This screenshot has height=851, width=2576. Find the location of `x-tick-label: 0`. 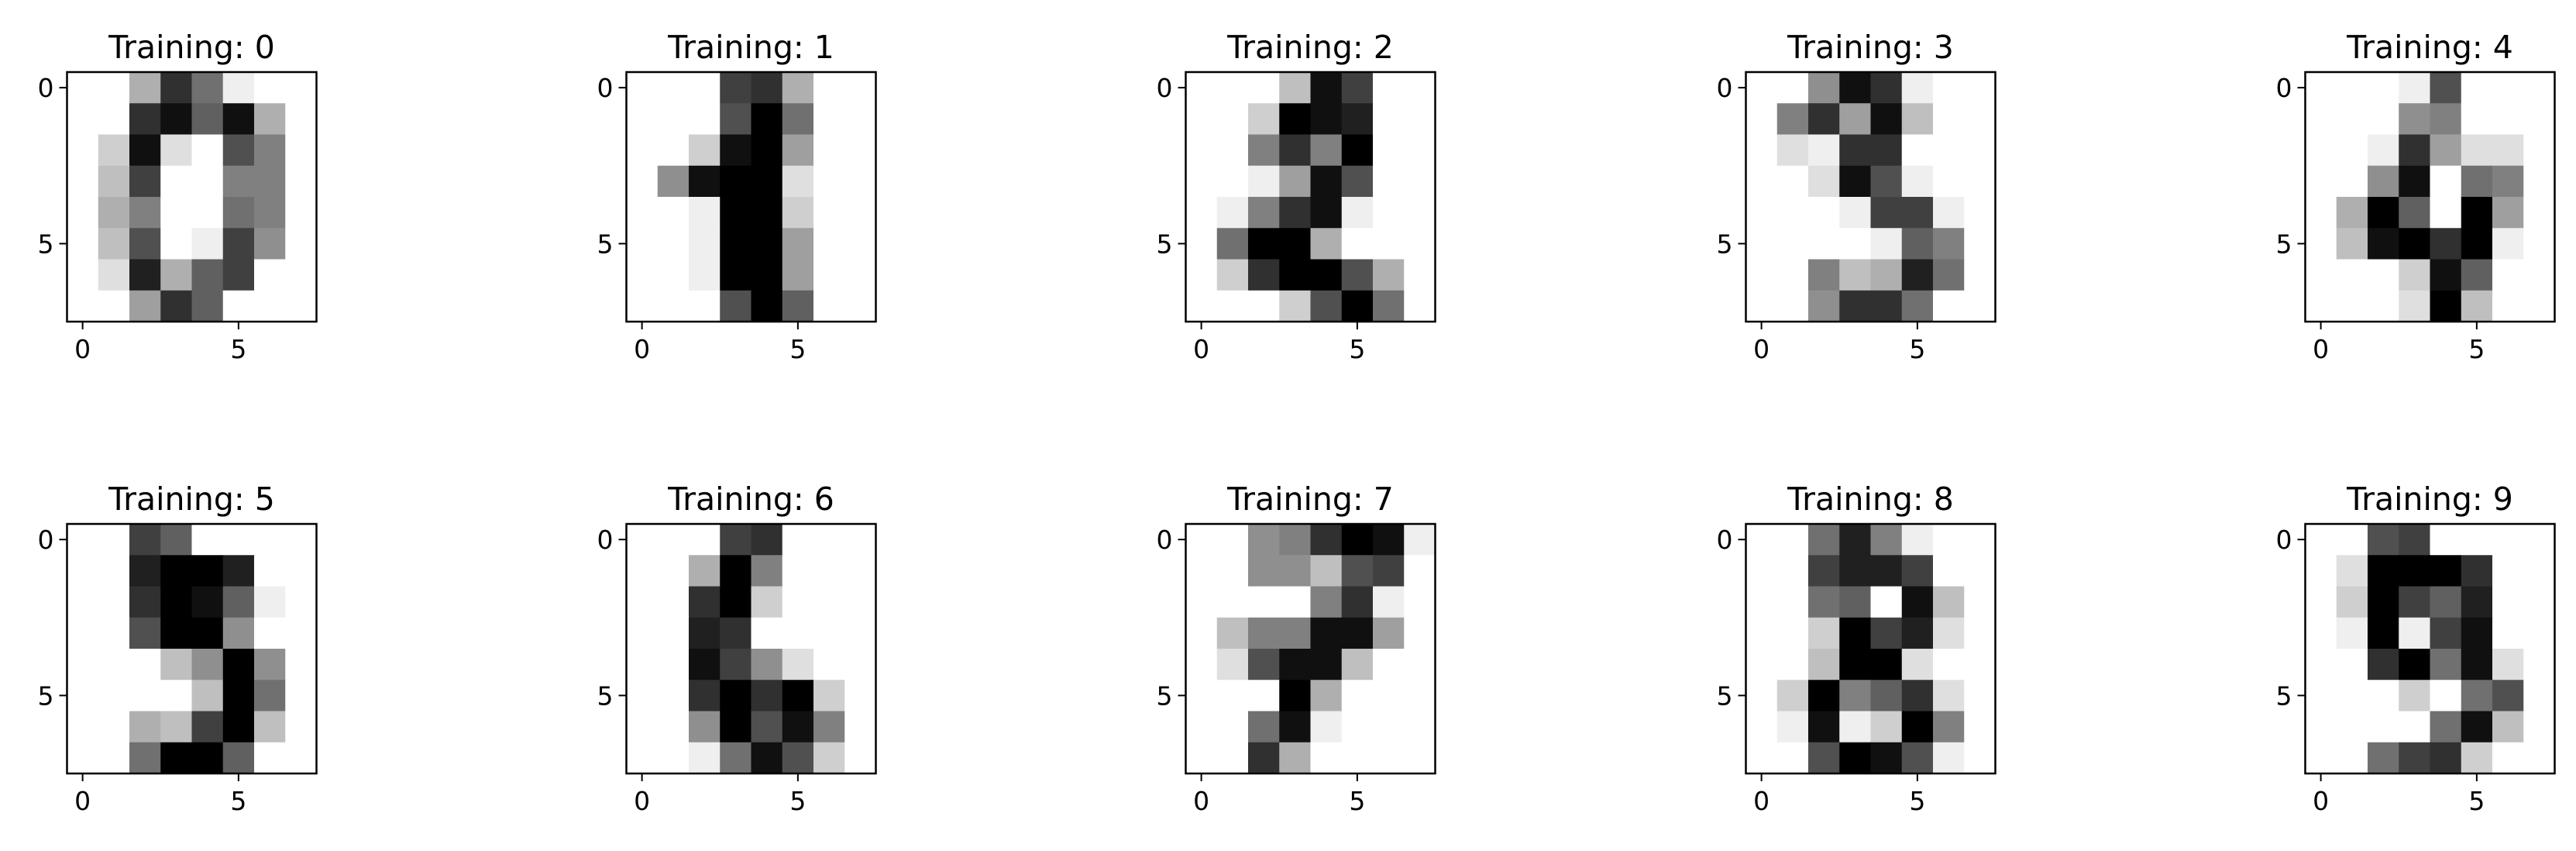

x-tick-label: 0 is located at coordinates (1761, 349).